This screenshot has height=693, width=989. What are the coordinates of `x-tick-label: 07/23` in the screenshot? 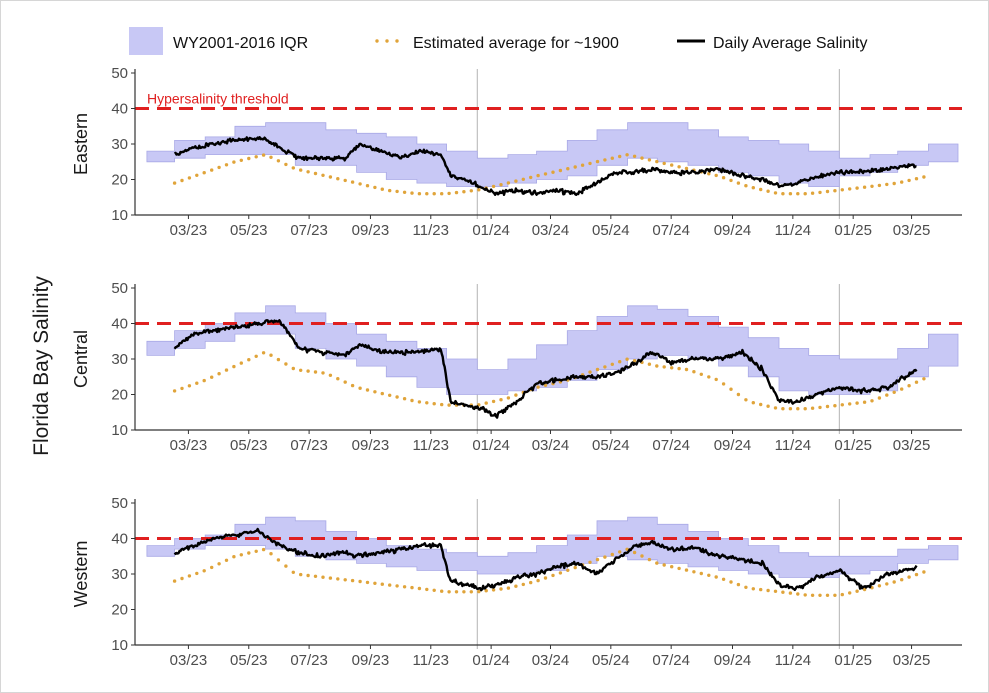 It's located at (309, 445).